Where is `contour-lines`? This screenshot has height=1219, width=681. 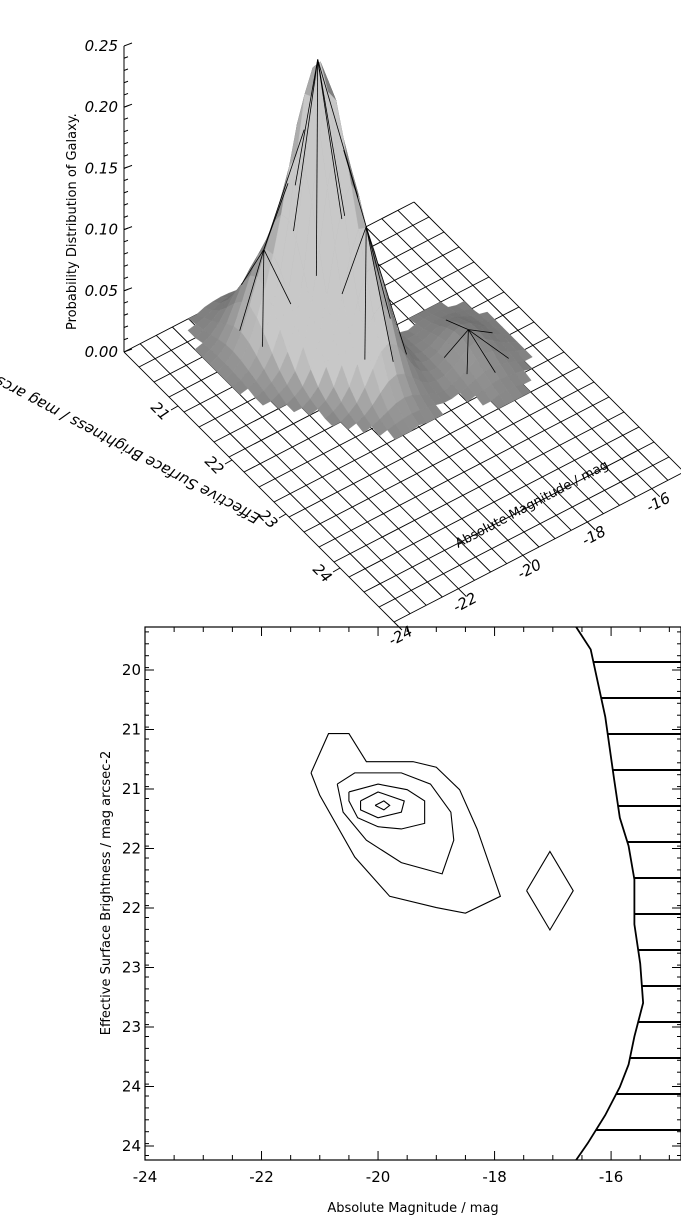 contour-lines is located at coordinates (442, 832).